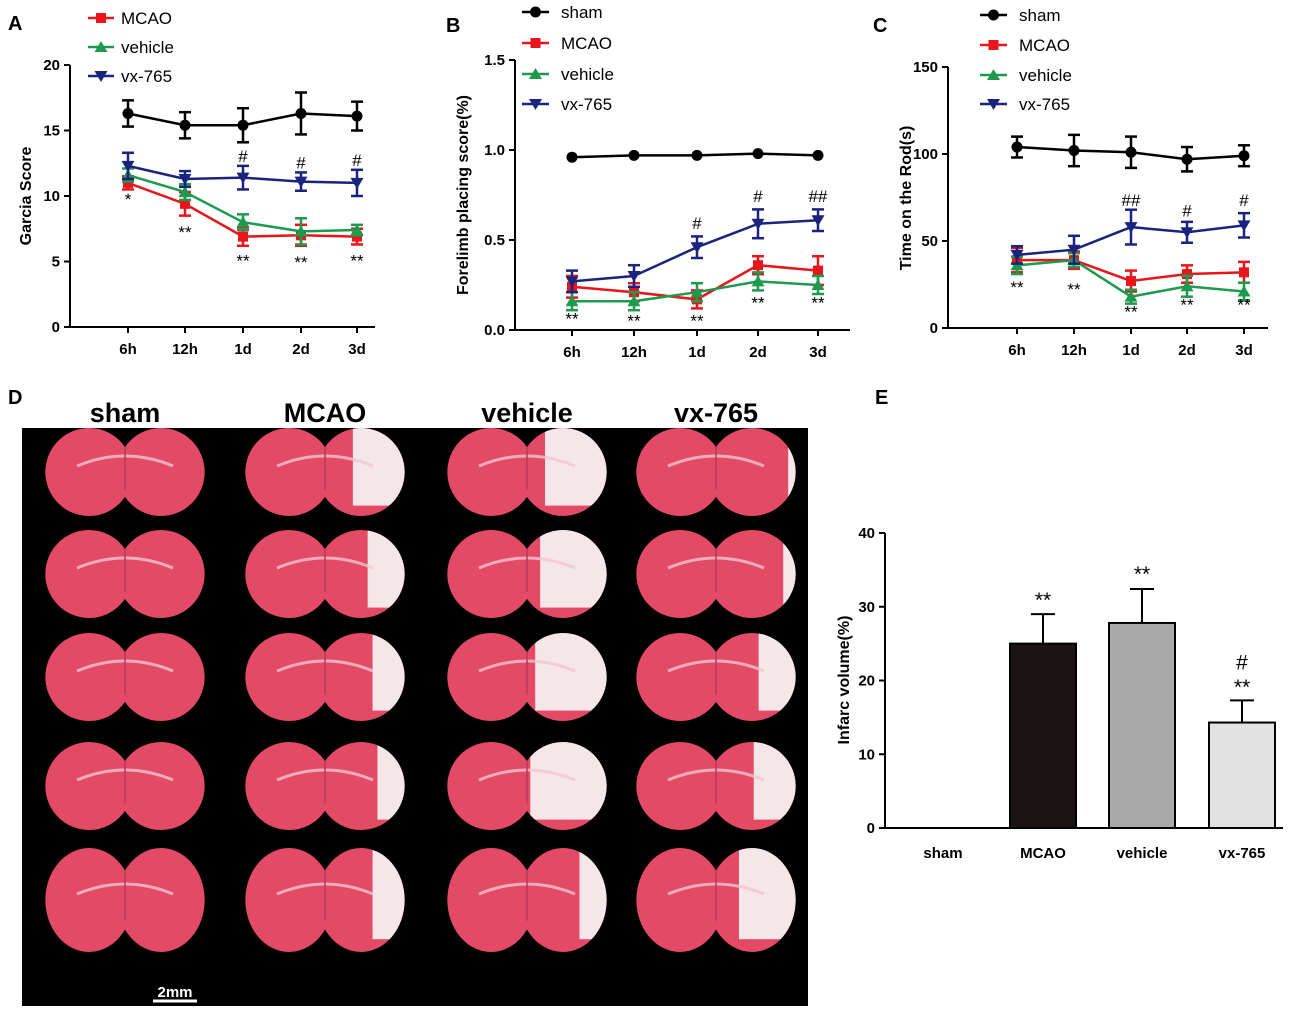 The height and width of the screenshot is (1010, 1300). What do you see at coordinates (880, 26) in the screenshot?
I see `panel-letter-c: C` at bounding box center [880, 26].